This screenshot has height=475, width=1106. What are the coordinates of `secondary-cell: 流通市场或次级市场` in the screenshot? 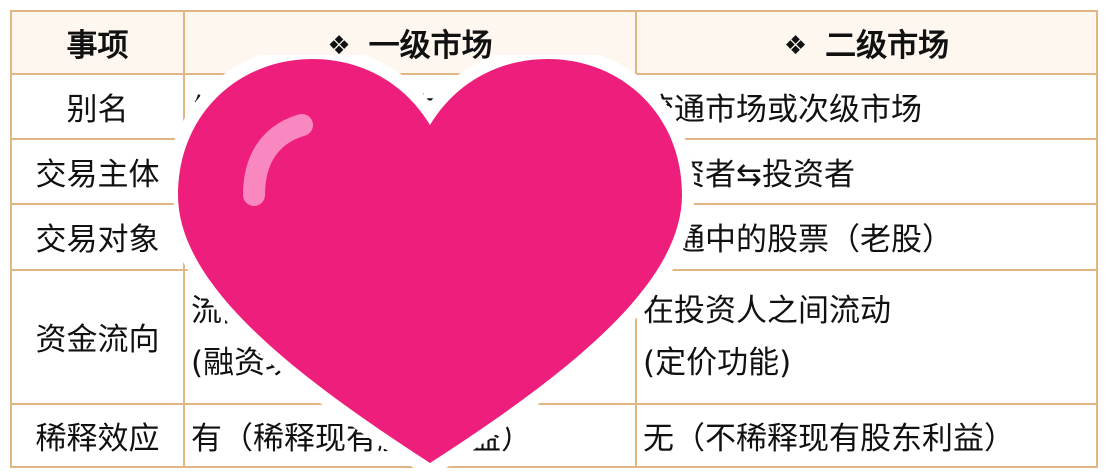 It's located at (866, 107).